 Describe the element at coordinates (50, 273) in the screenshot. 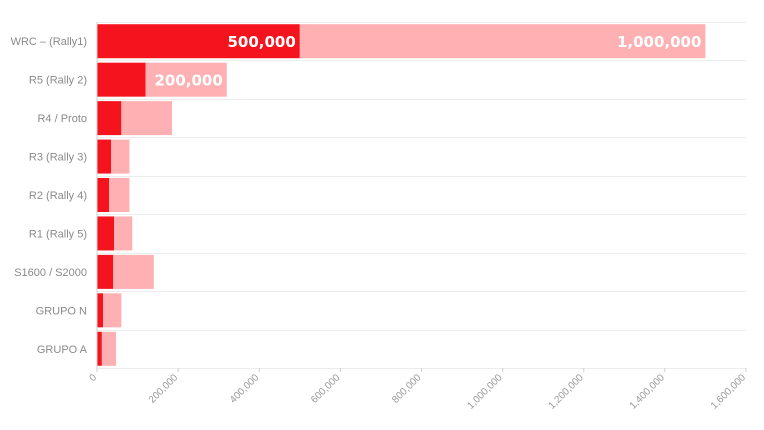

I see `category-label: S1600 / S2000` at that location.